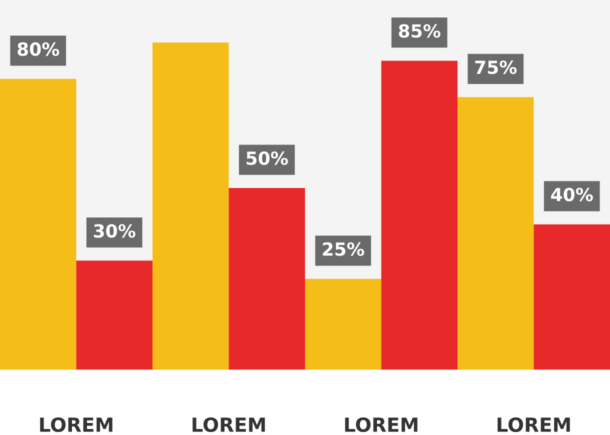  Describe the element at coordinates (115, 231) in the screenshot. I see `data-label: 30%` at that location.